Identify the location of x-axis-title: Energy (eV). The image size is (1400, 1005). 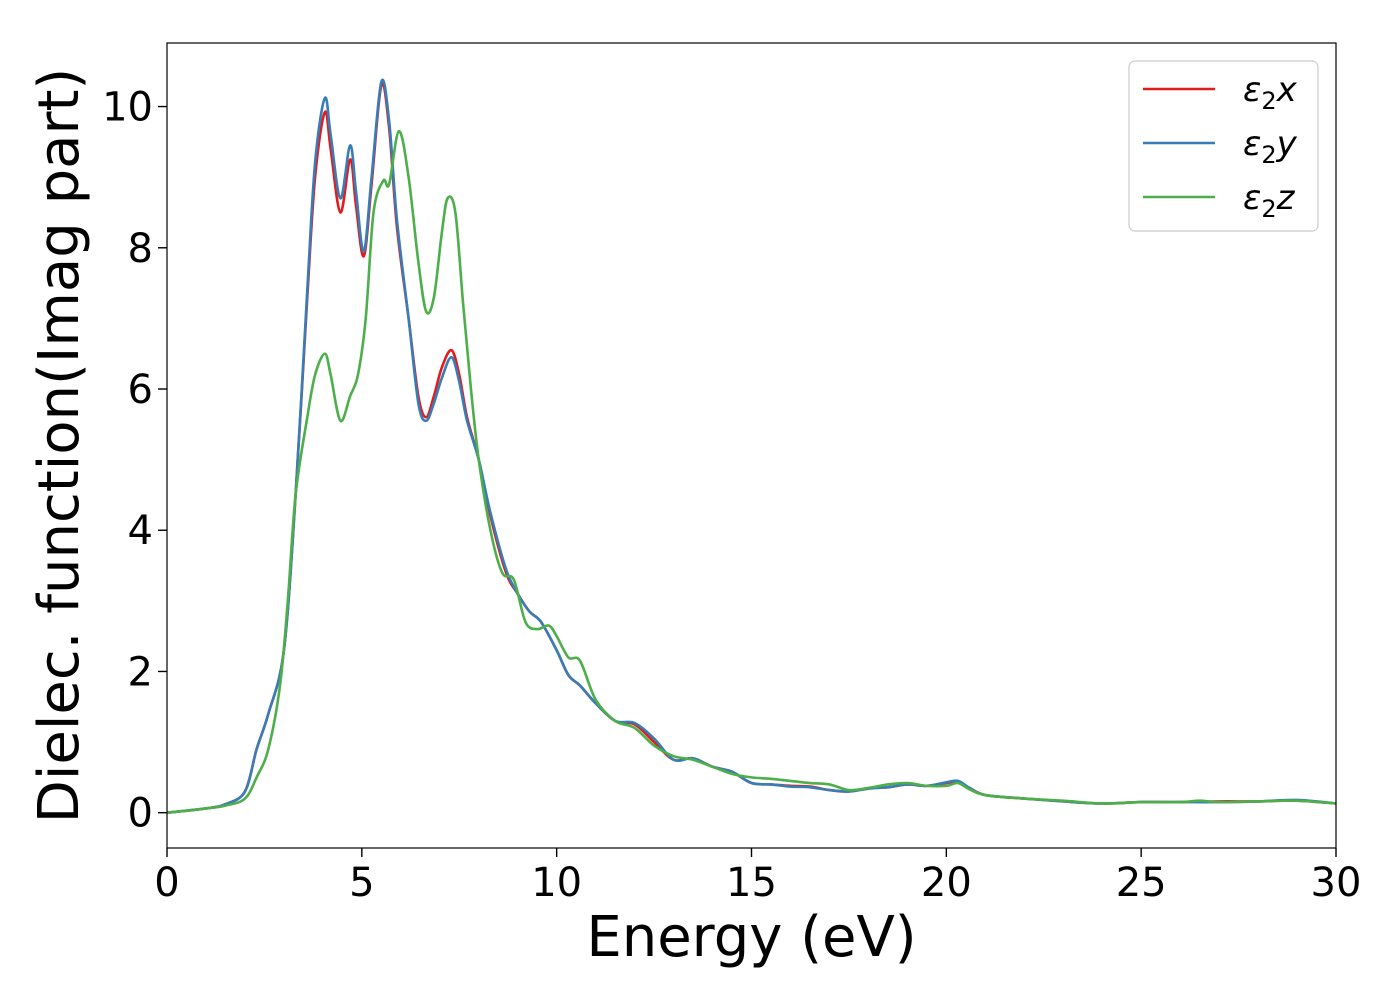
(751, 937).